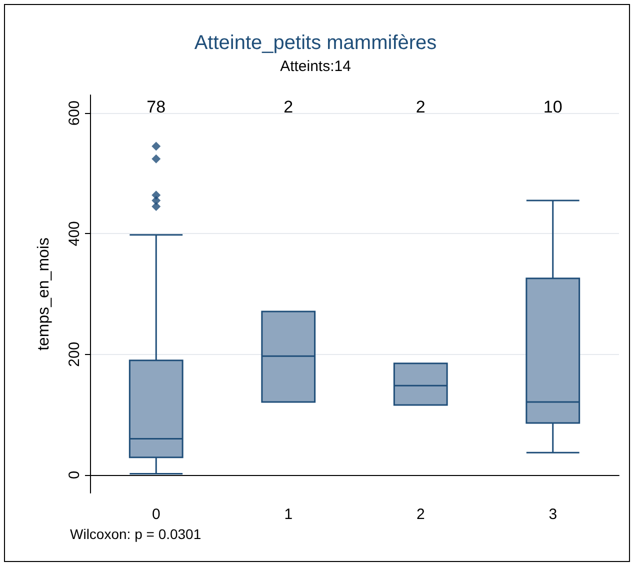  What do you see at coordinates (44, 294) in the screenshot?
I see `y-axis-title: temps_en_mois` at bounding box center [44, 294].